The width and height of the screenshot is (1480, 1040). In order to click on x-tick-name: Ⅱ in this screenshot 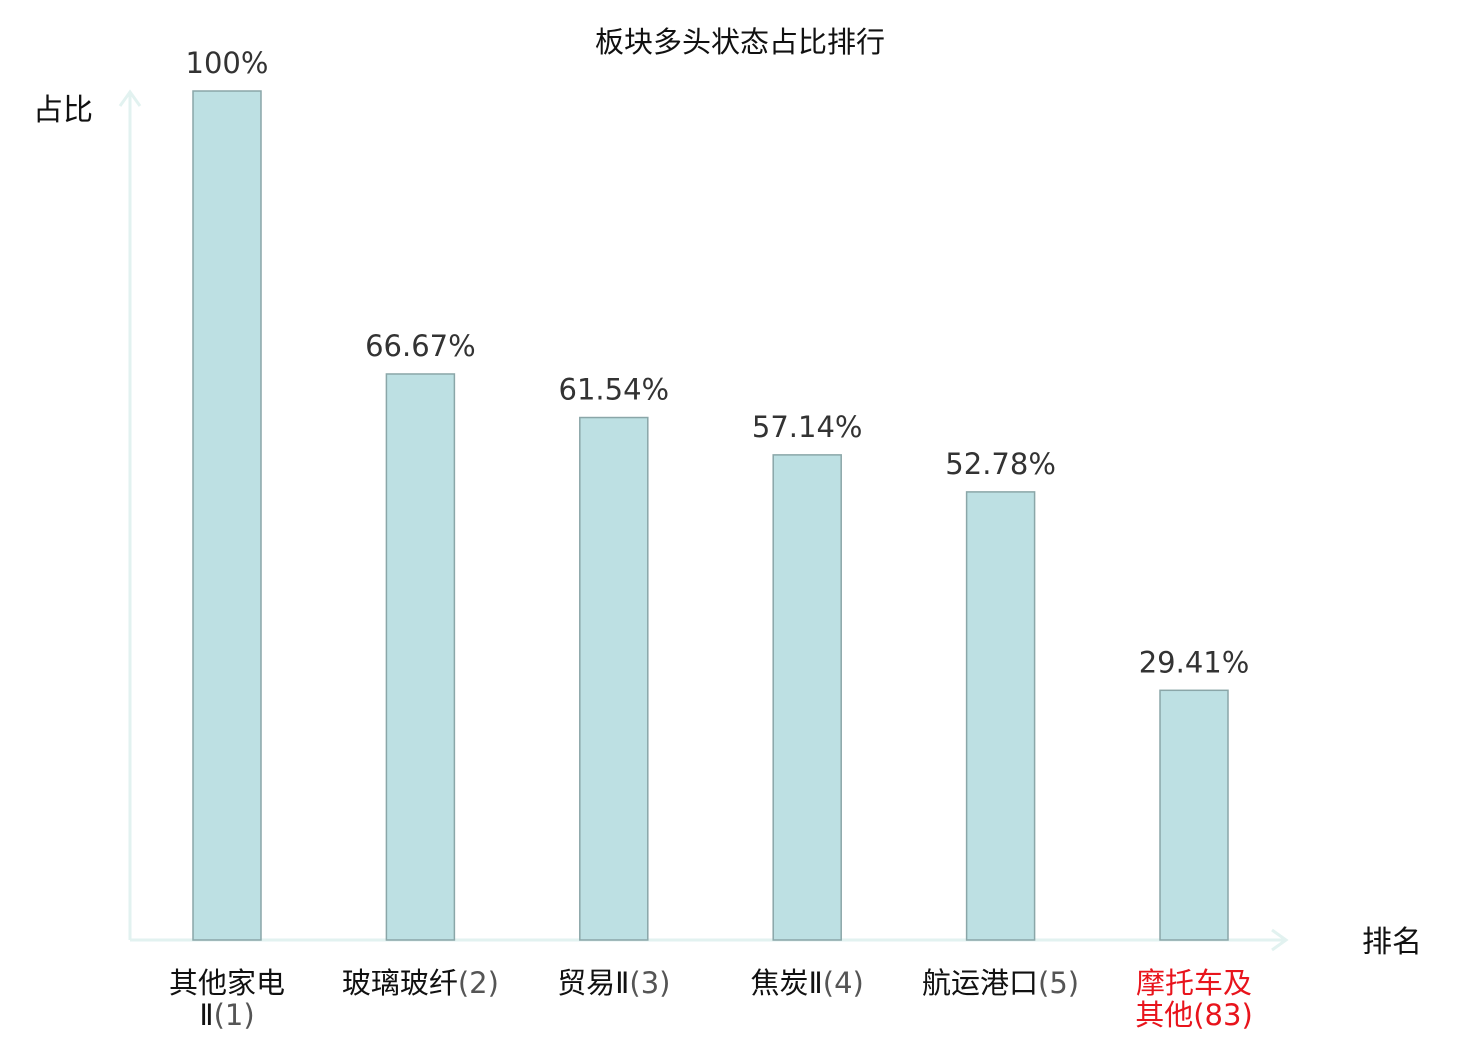, I will do `click(206, 1015)`.